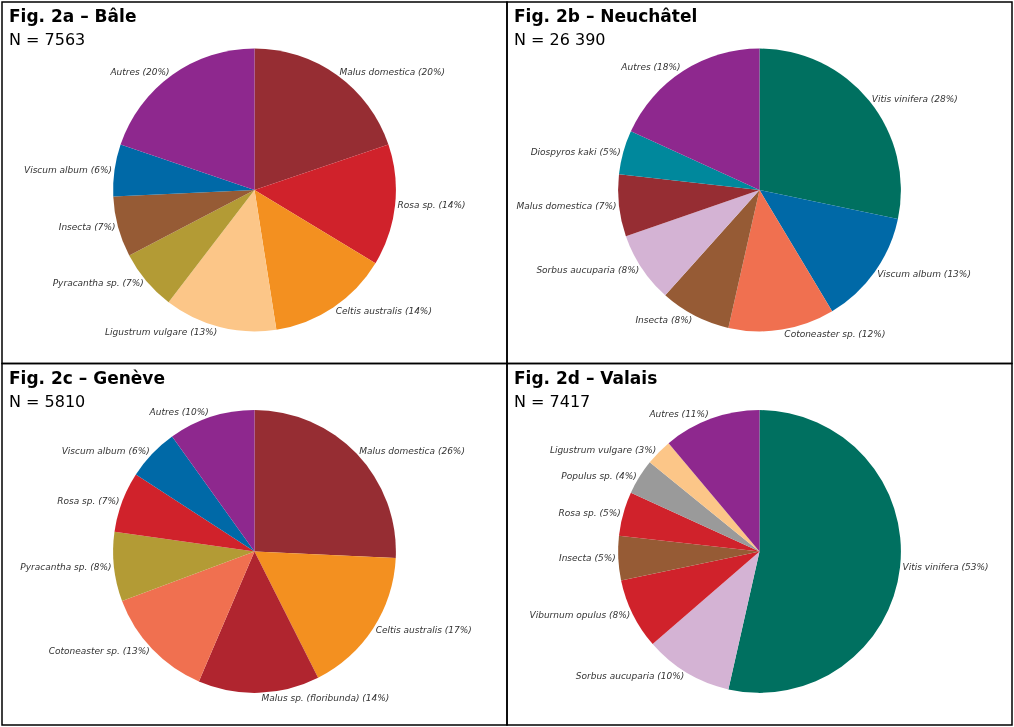 This screenshot has width=1014, height=727. I want to click on chart-title: Fig. 2c – Genève, so click(87, 378).